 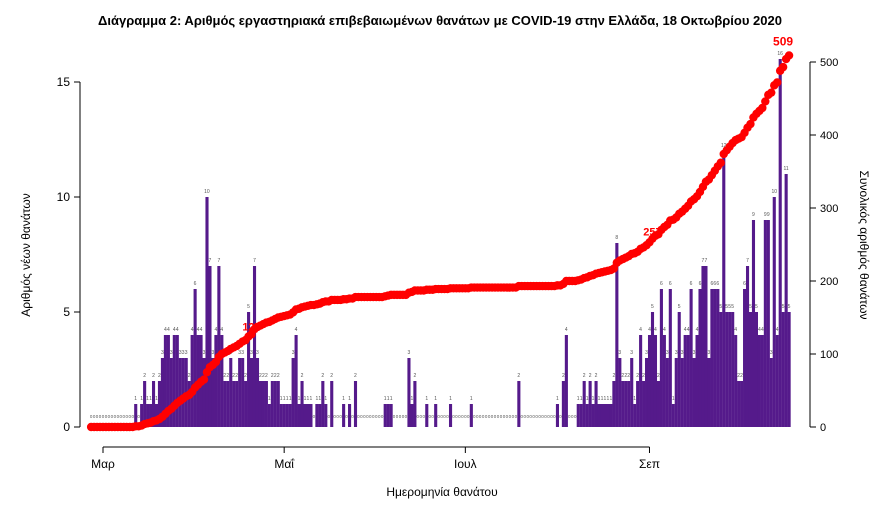 I want to click on x-tick-label: Μαΐ, so click(x=284, y=464).